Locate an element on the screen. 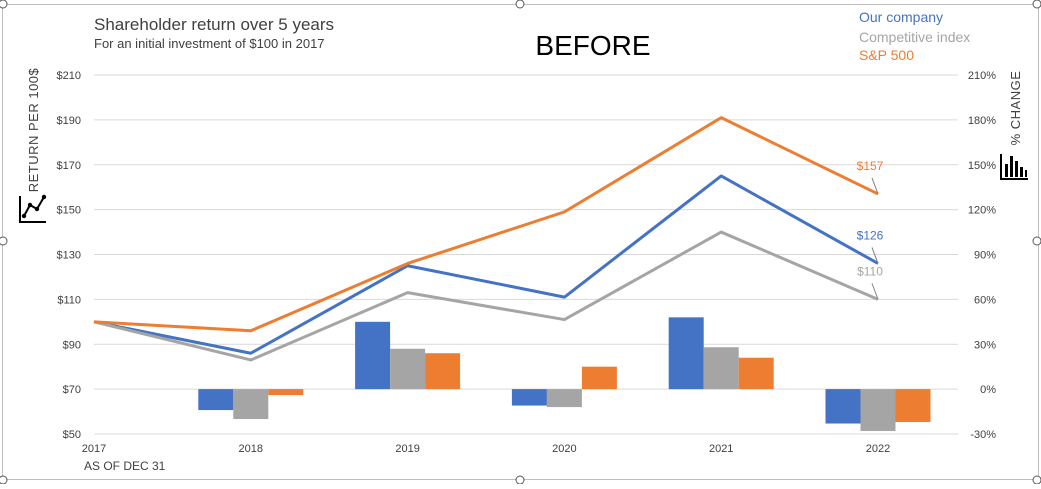 The width and height of the screenshot is (1041, 489). y-right-tick-label: 180% is located at coordinates (982, 121).